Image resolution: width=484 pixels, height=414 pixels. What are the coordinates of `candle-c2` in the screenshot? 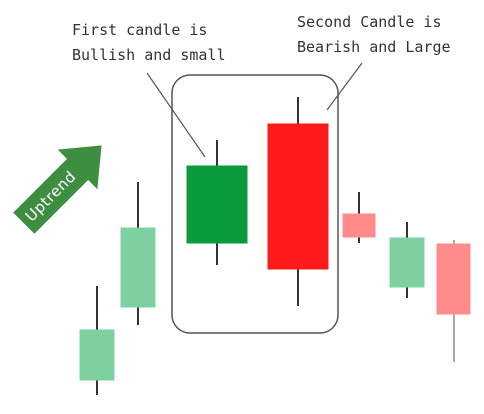 It's located at (138, 253).